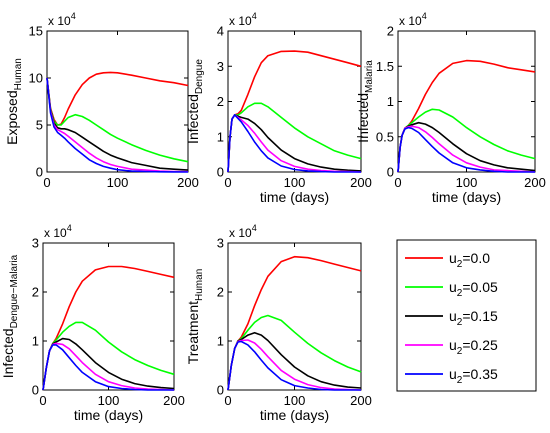  What do you see at coordinates (365, 101) in the screenshot?
I see `y-axis-label: InfectedMalaria` at bounding box center [365, 101].